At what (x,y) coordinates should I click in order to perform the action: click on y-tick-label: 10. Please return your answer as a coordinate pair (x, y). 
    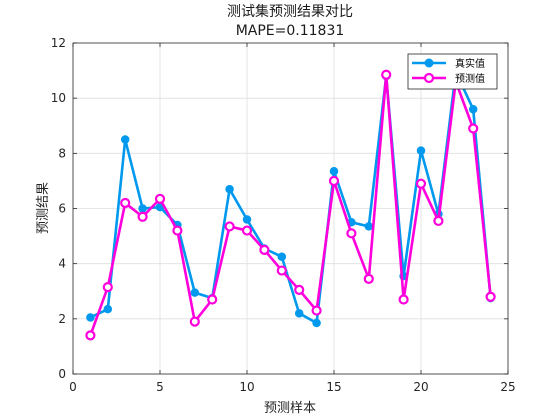
    Looking at the image, I should click on (58, 98).